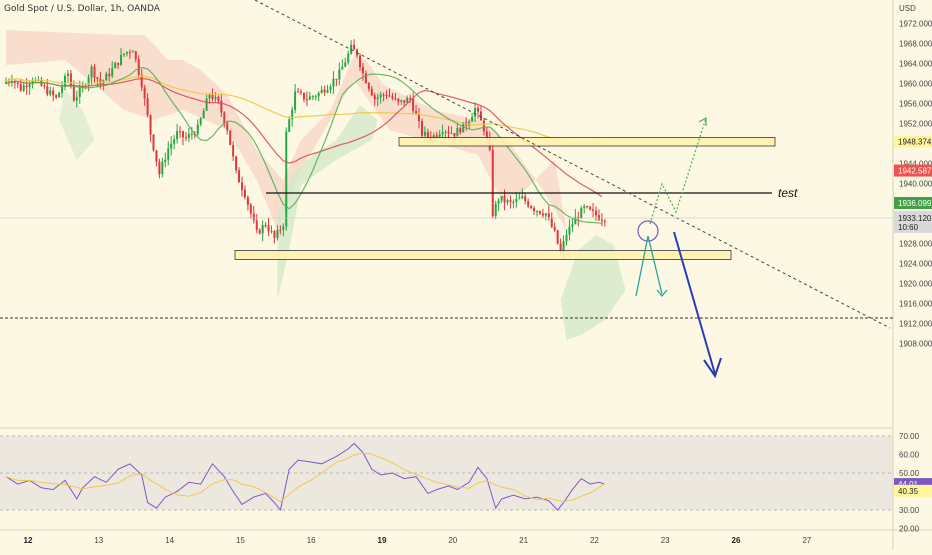 This screenshot has height=555, width=932. Describe the element at coordinates (915, 324) in the screenshot. I see `price-tick-label: 1912.000` at that location.